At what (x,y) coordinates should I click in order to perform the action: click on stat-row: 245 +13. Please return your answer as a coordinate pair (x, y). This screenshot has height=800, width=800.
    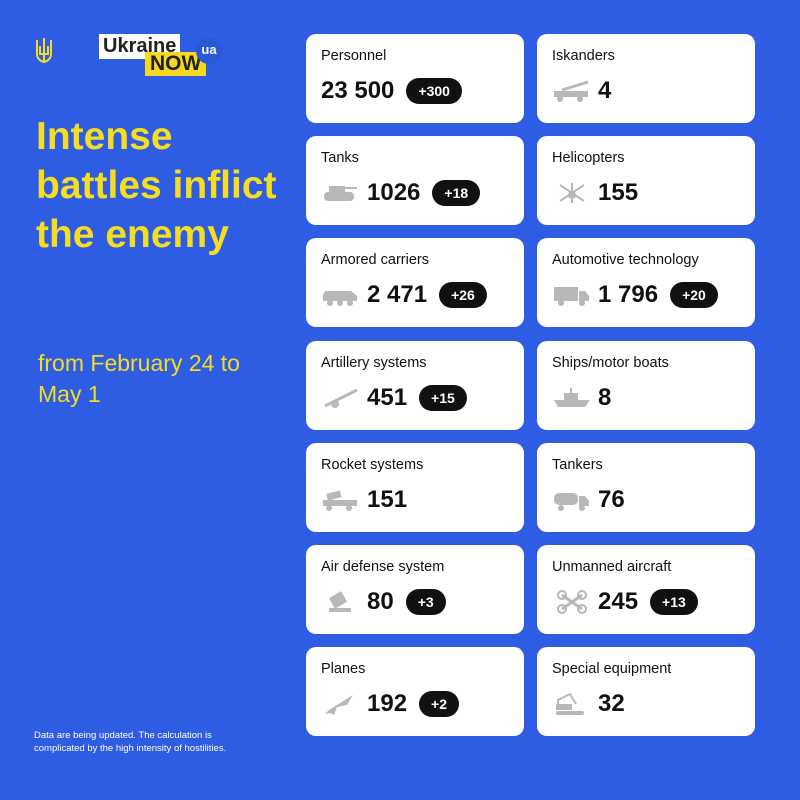
    Looking at the image, I should click on (625, 602).